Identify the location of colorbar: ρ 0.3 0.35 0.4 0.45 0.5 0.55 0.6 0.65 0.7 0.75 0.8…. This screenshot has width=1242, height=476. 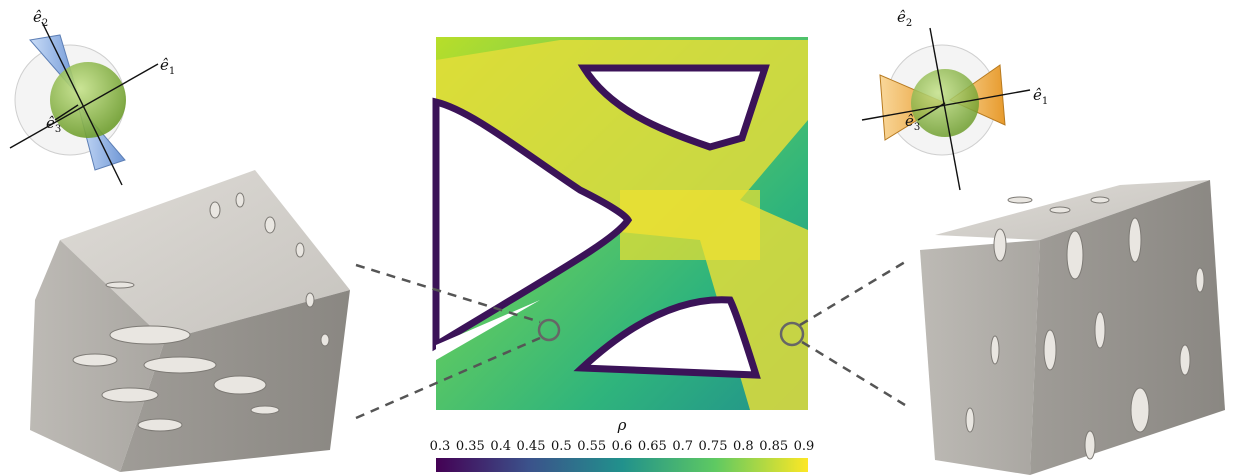
(622, 444).